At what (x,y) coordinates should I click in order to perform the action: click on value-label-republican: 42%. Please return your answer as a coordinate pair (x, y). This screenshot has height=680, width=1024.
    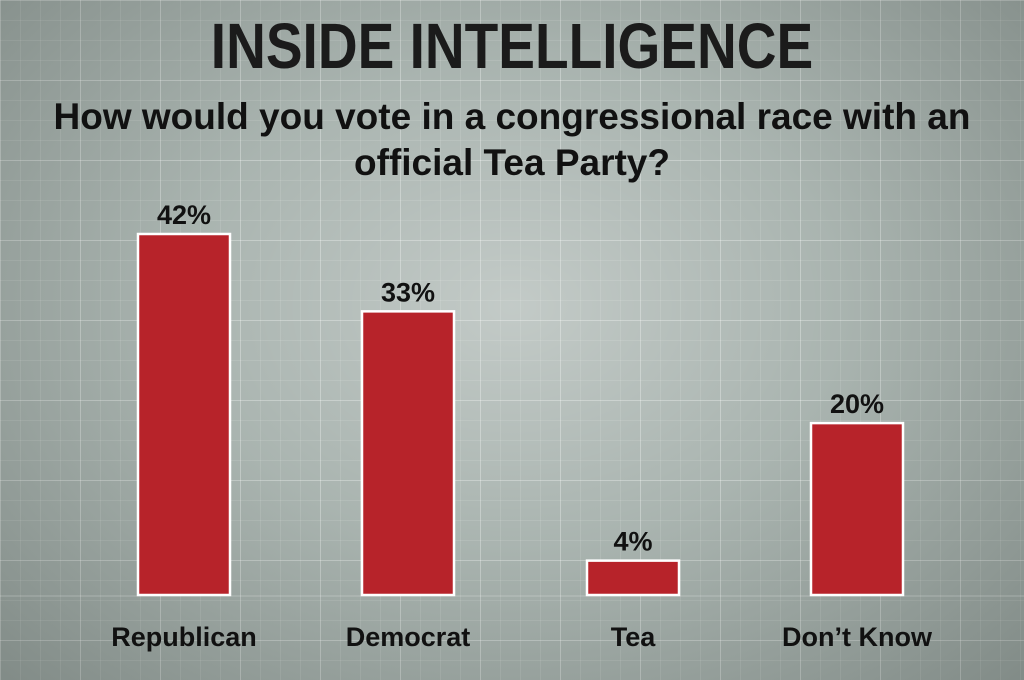
    Looking at the image, I should click on (184, 215).